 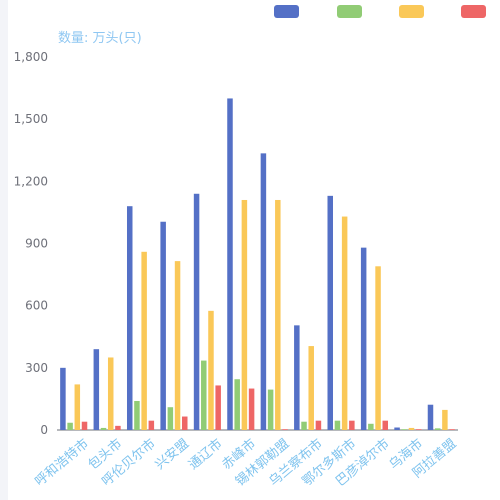 I want to click on y-tick-label: 900, so click(x=36, y=244).